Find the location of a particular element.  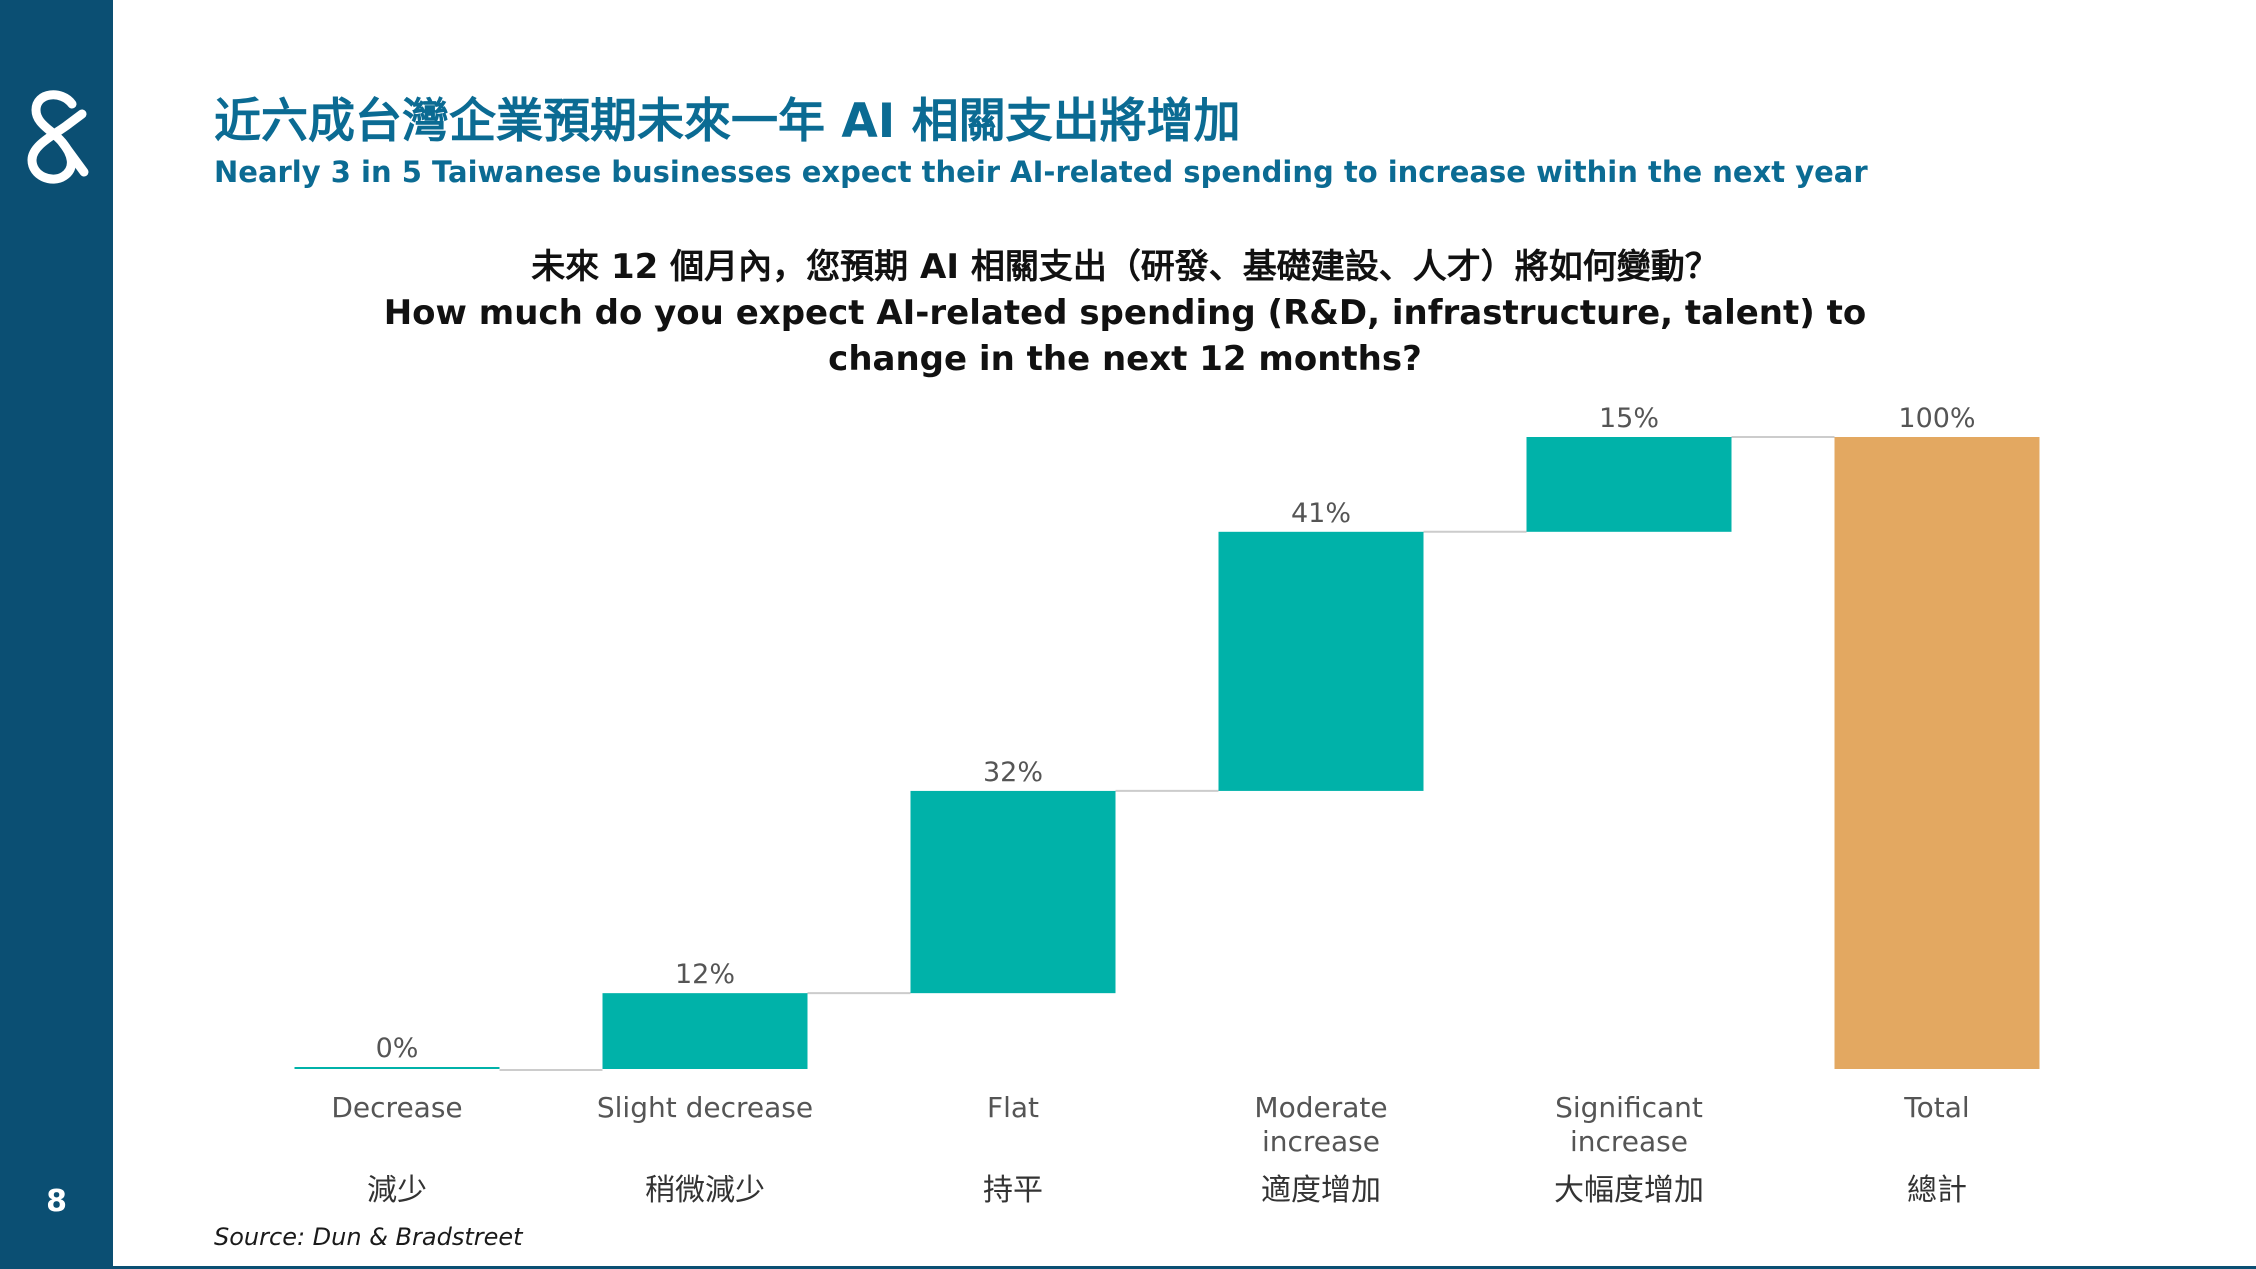

category-label-zh: 總計 is located at coordinates (1937, 1190).